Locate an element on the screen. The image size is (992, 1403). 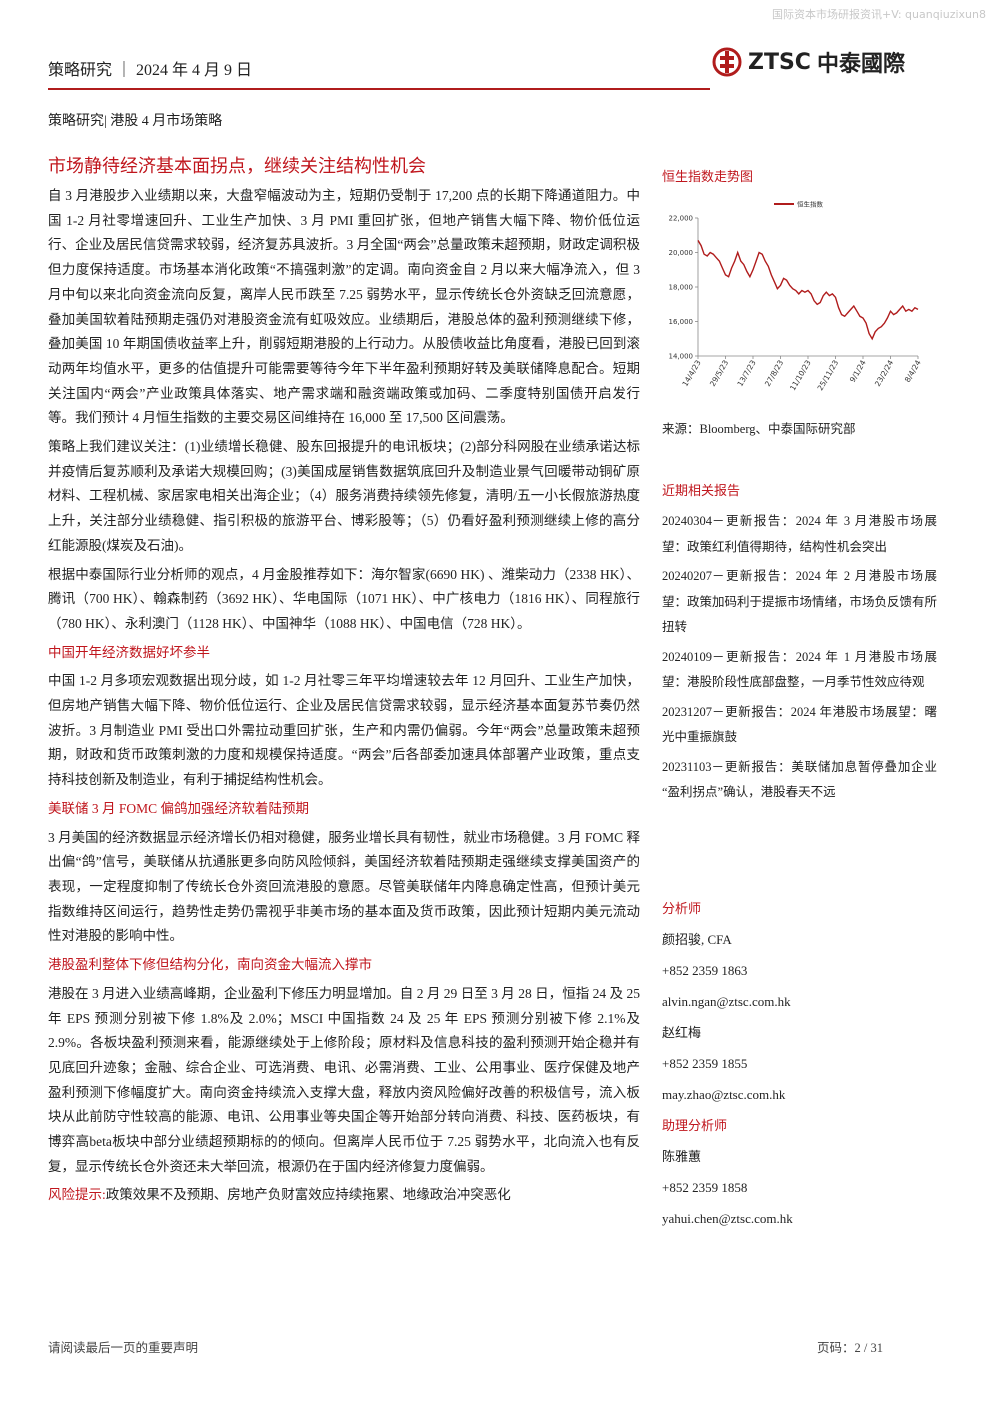
assistant-list: 陈雅蕙 +852 2359 1858 yahui.chen@ztsc.com.hk is located at coordinates (799, 1187).